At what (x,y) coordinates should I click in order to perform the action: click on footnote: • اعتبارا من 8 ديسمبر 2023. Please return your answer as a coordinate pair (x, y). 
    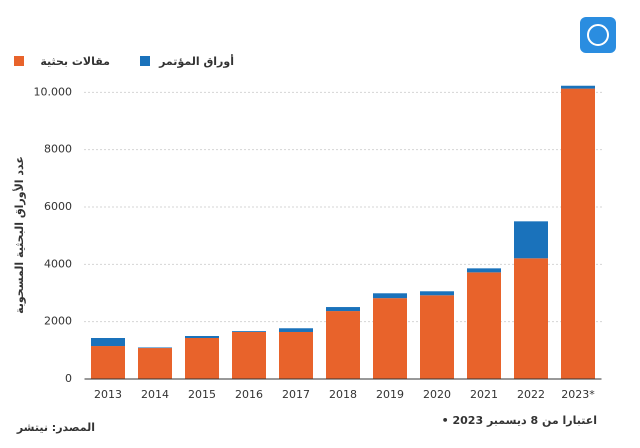
    Looking at the image, I should click on (519, 420).